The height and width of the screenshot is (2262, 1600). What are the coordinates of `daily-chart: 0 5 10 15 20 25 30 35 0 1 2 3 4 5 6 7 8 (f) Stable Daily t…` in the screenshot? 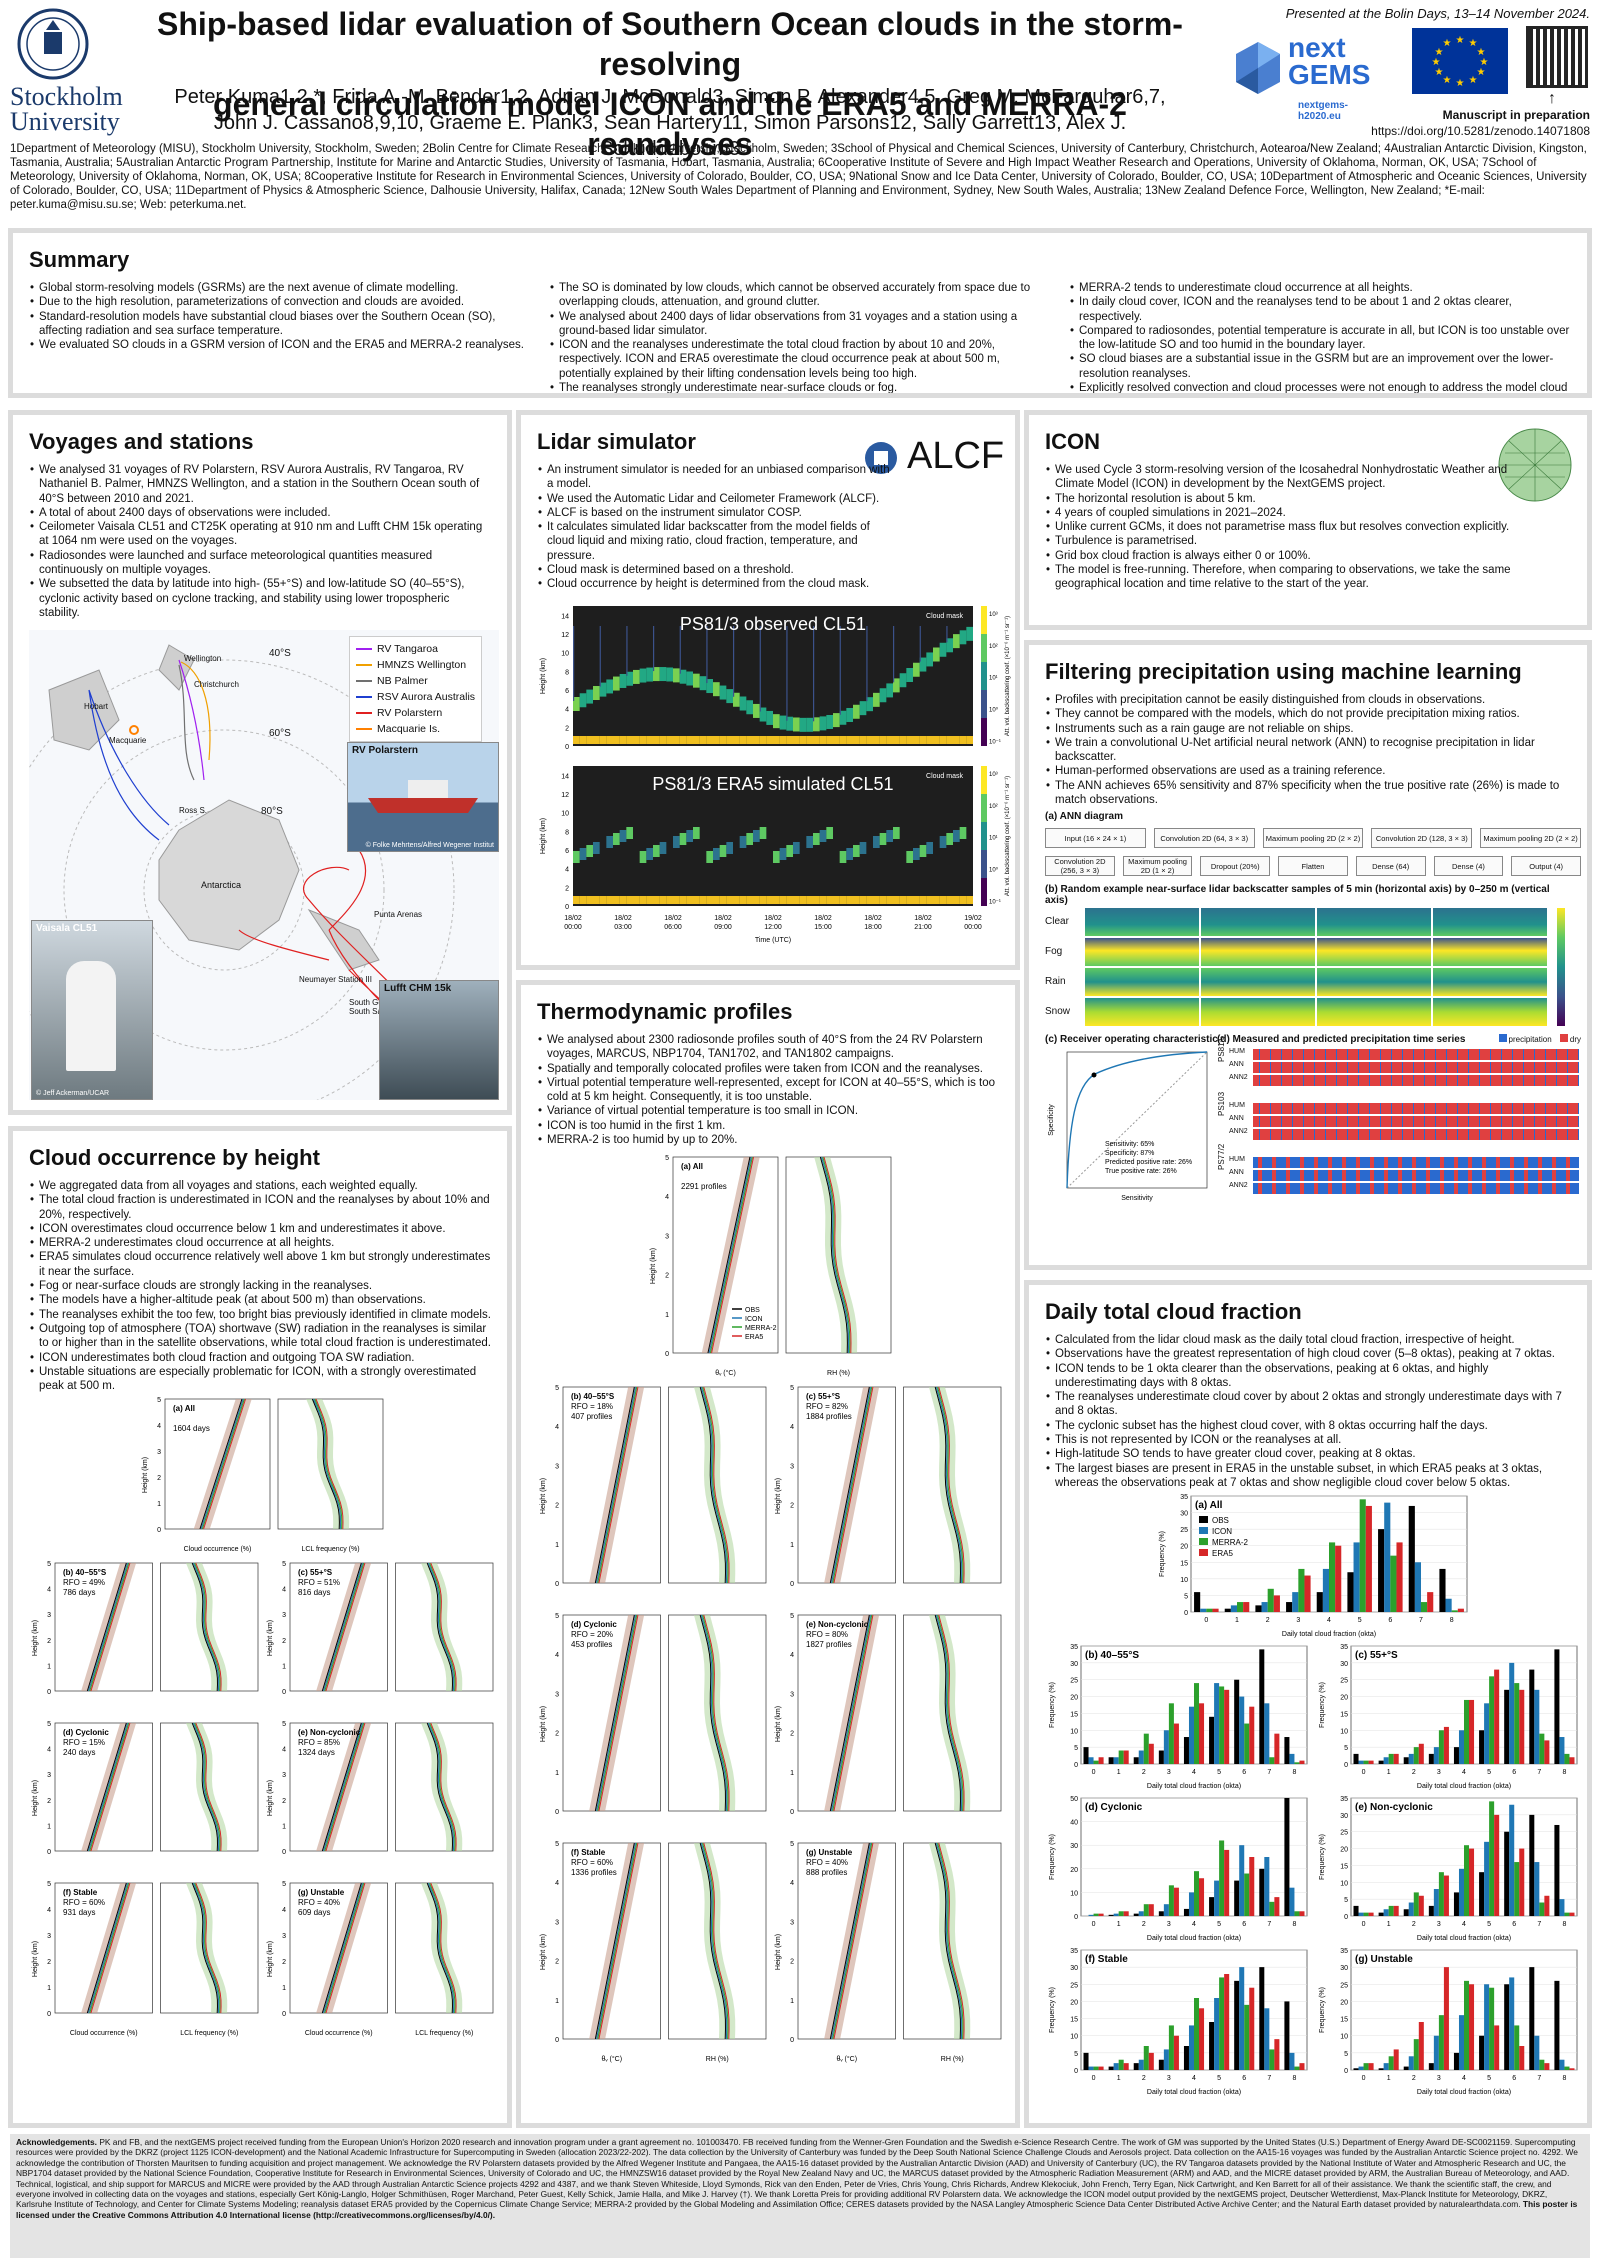 It's located at (1178, 2022).